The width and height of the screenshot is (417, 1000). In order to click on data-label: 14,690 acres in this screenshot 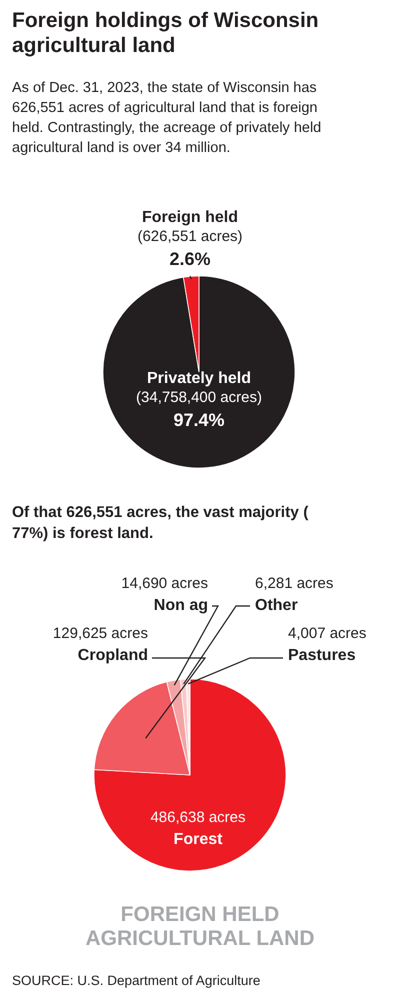, I will do `click(164, 583)`.